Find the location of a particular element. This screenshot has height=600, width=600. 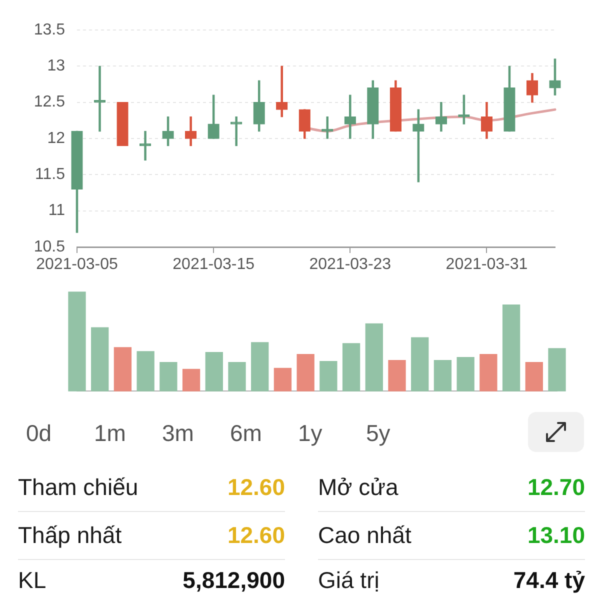

x-tick-label: 2021-03-05 is located at coordinates (77, 265).